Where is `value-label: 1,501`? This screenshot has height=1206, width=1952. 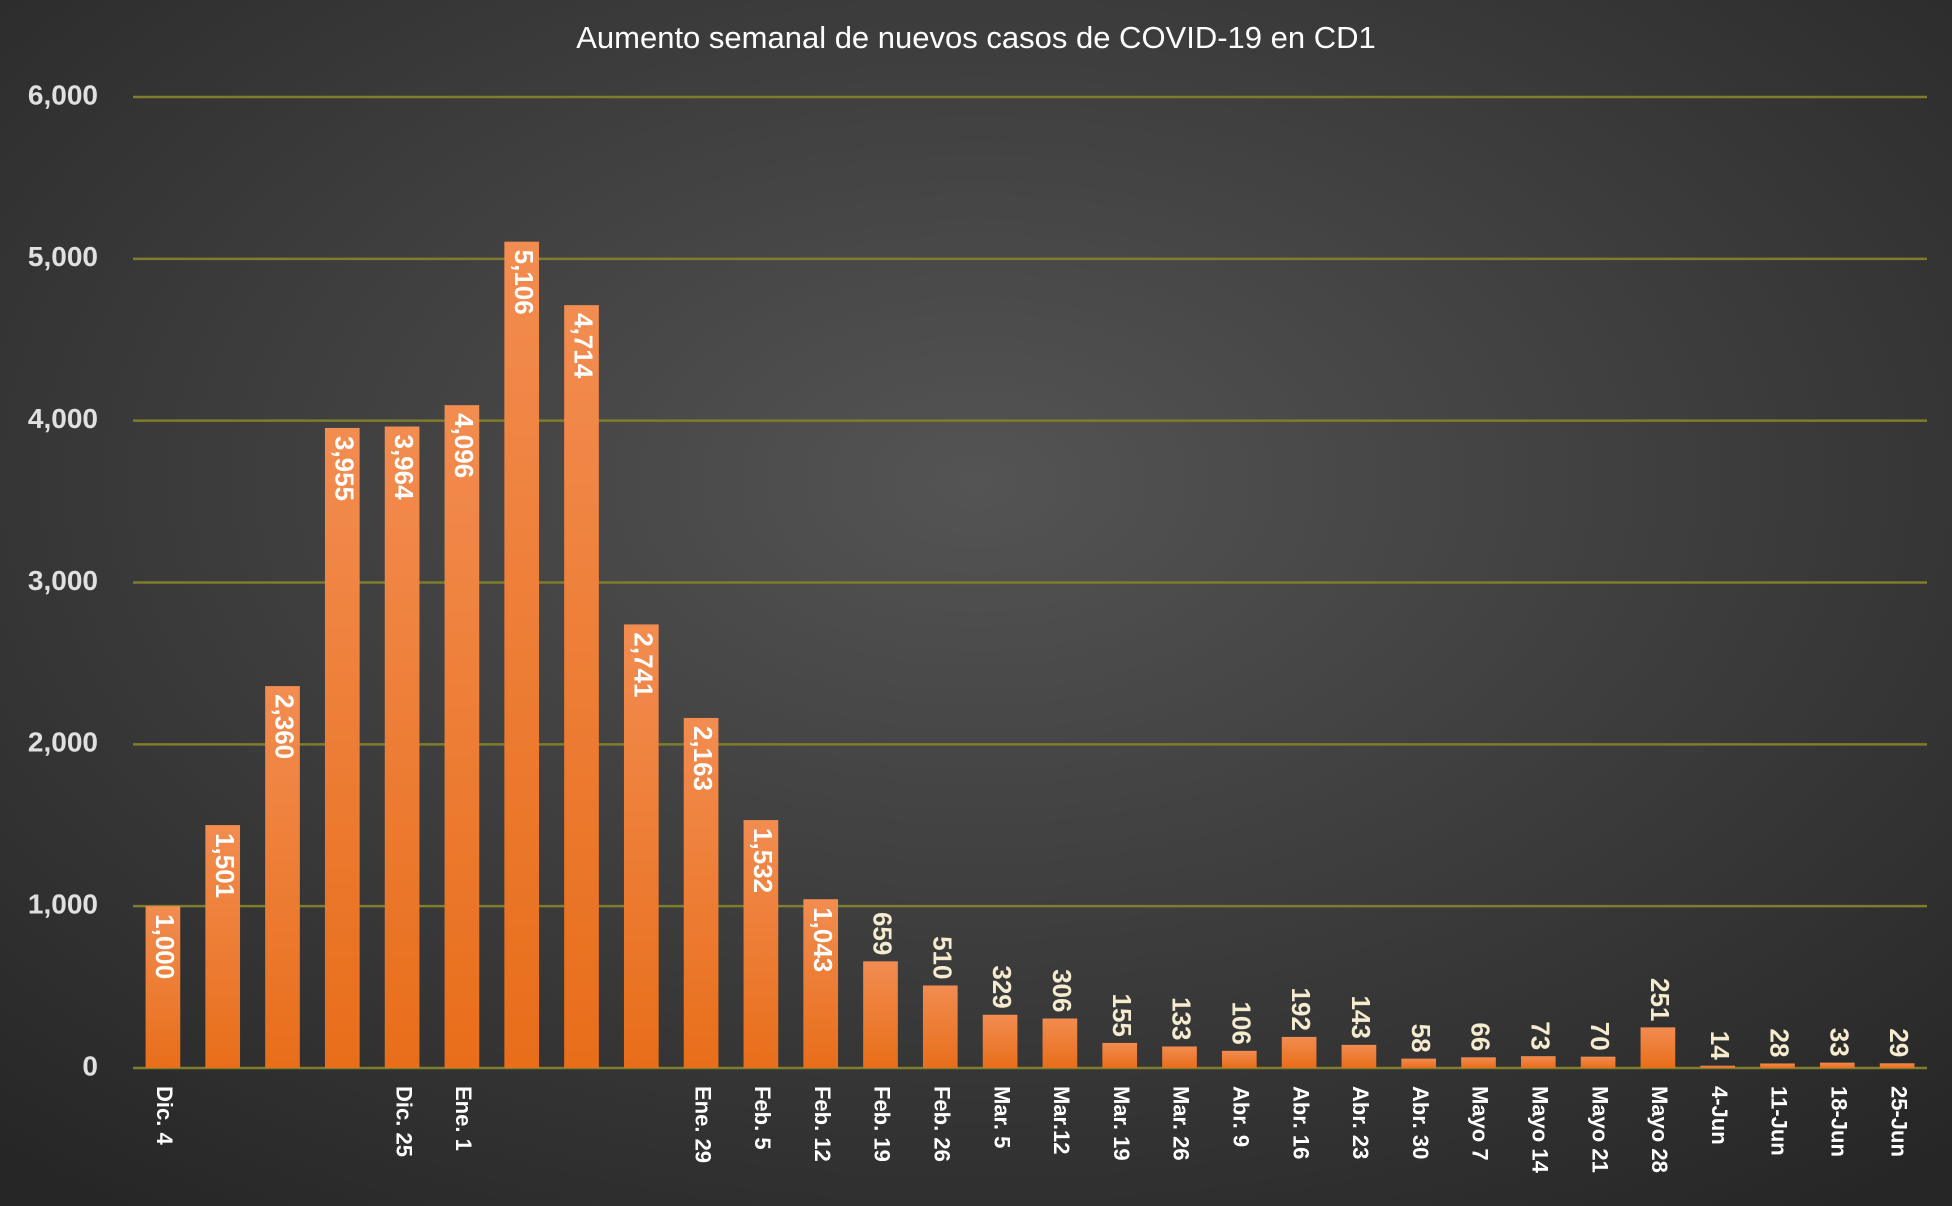 value-label: 1,501 is located at coordinates (225, 865).